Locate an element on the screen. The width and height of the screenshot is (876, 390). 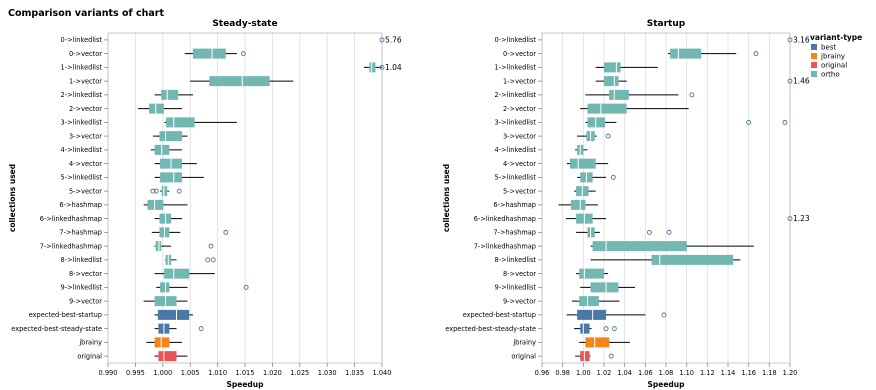
x-tick-label: 1.025 is located at coordinates (299, 373).